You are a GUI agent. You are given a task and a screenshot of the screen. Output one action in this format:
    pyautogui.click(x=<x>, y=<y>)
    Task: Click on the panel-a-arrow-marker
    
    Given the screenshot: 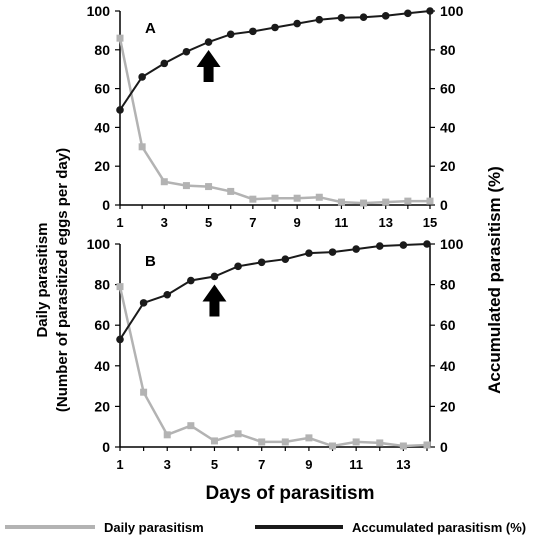 What is the action you would take?
    pyautogui.click(x=208, y=66)
    